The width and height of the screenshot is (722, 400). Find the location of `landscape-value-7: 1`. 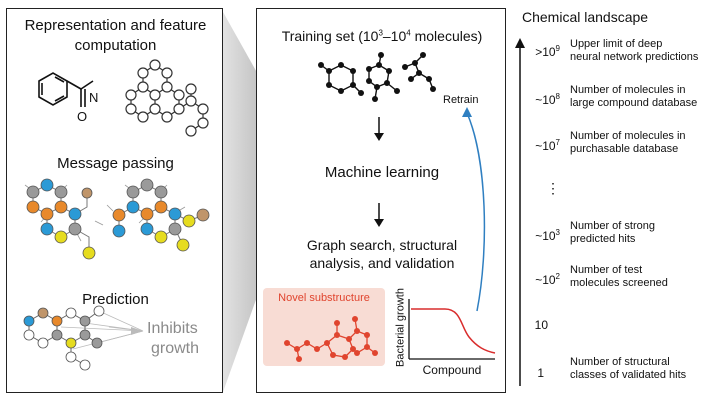

landscape-value-7: 1 is located at coordinates (540, 373).